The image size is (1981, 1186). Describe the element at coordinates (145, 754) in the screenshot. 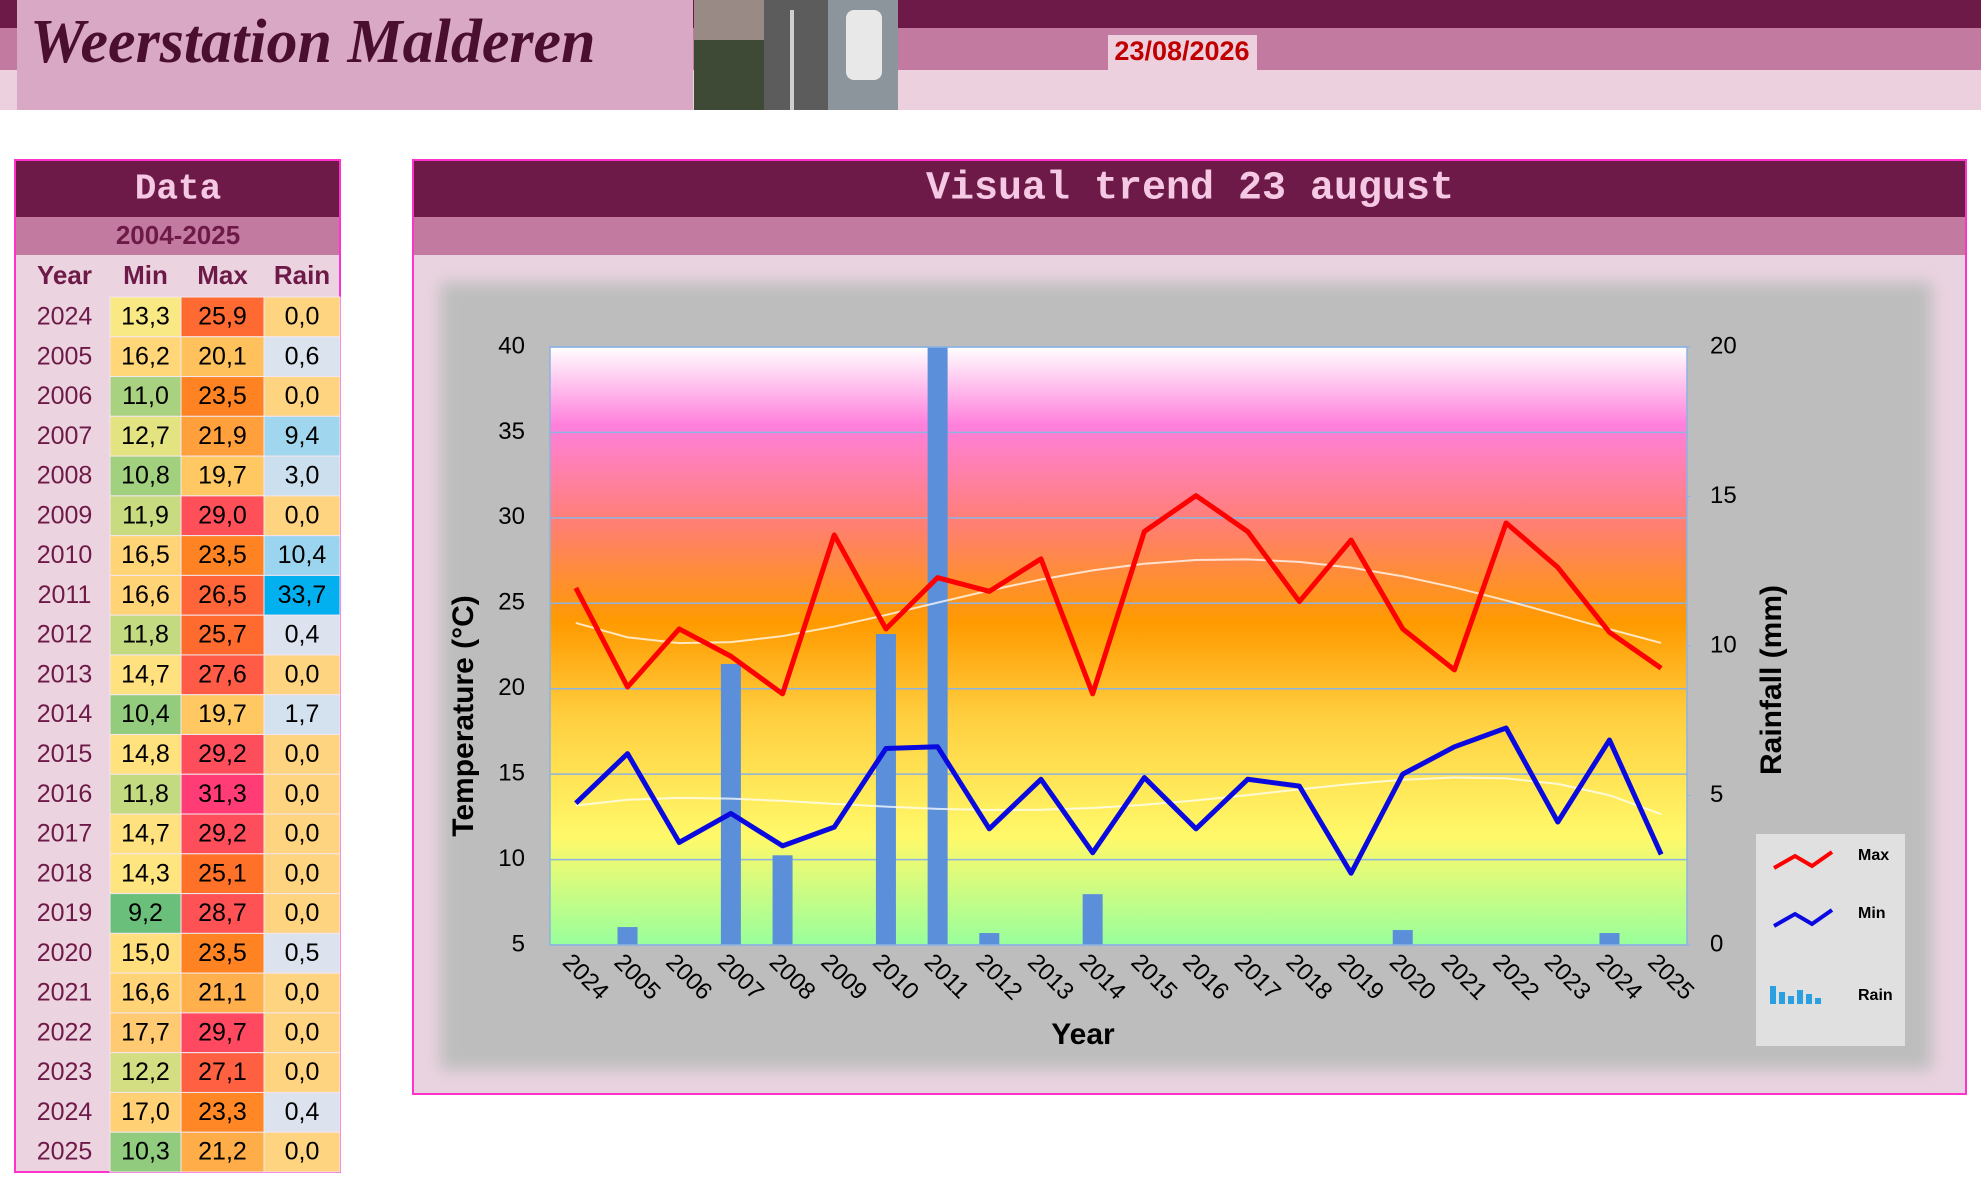

I see `value-cell: 14,8` at that location.